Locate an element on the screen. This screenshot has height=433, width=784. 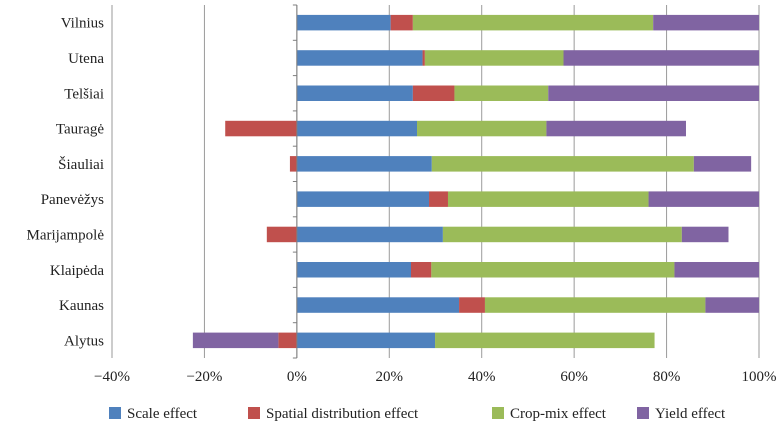
x-tick-label: −40% is located at coordinates (112, 377).